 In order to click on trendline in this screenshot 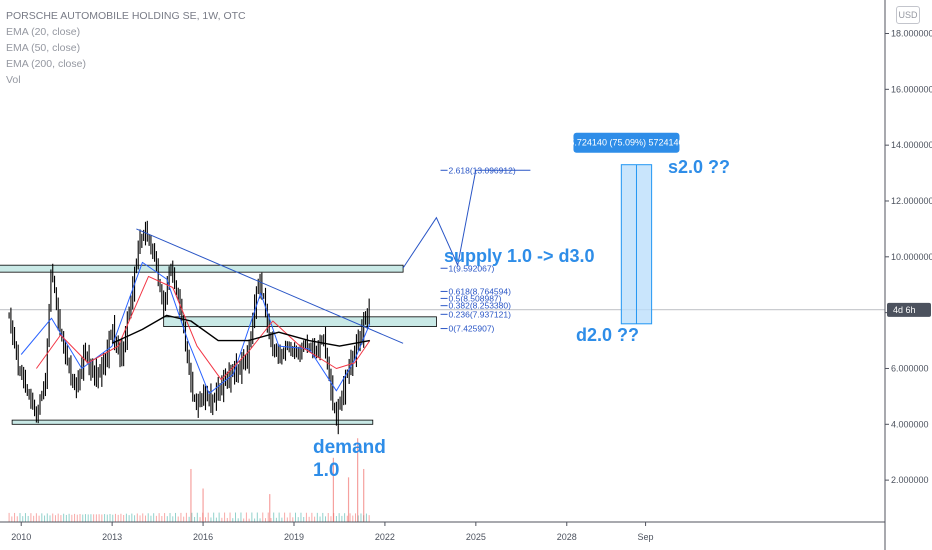, I will do `click(270, 286)`.